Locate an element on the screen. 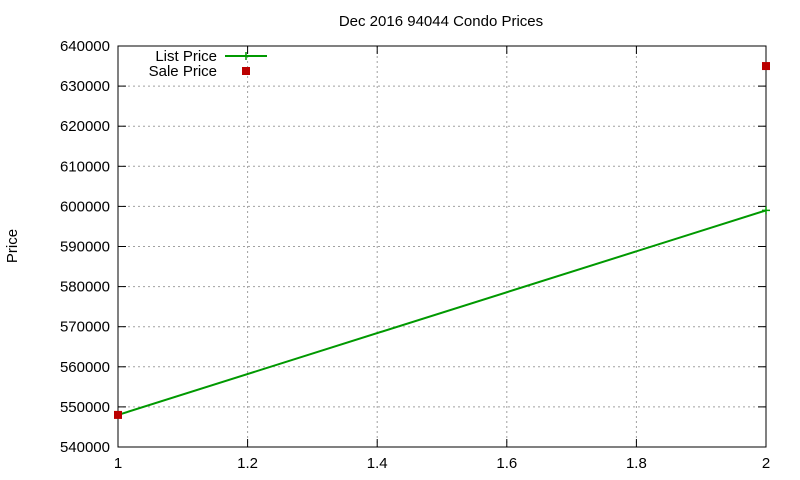 The image size is (800, 480). y-tick-label: 550000 is located at coordinates (85, 407).